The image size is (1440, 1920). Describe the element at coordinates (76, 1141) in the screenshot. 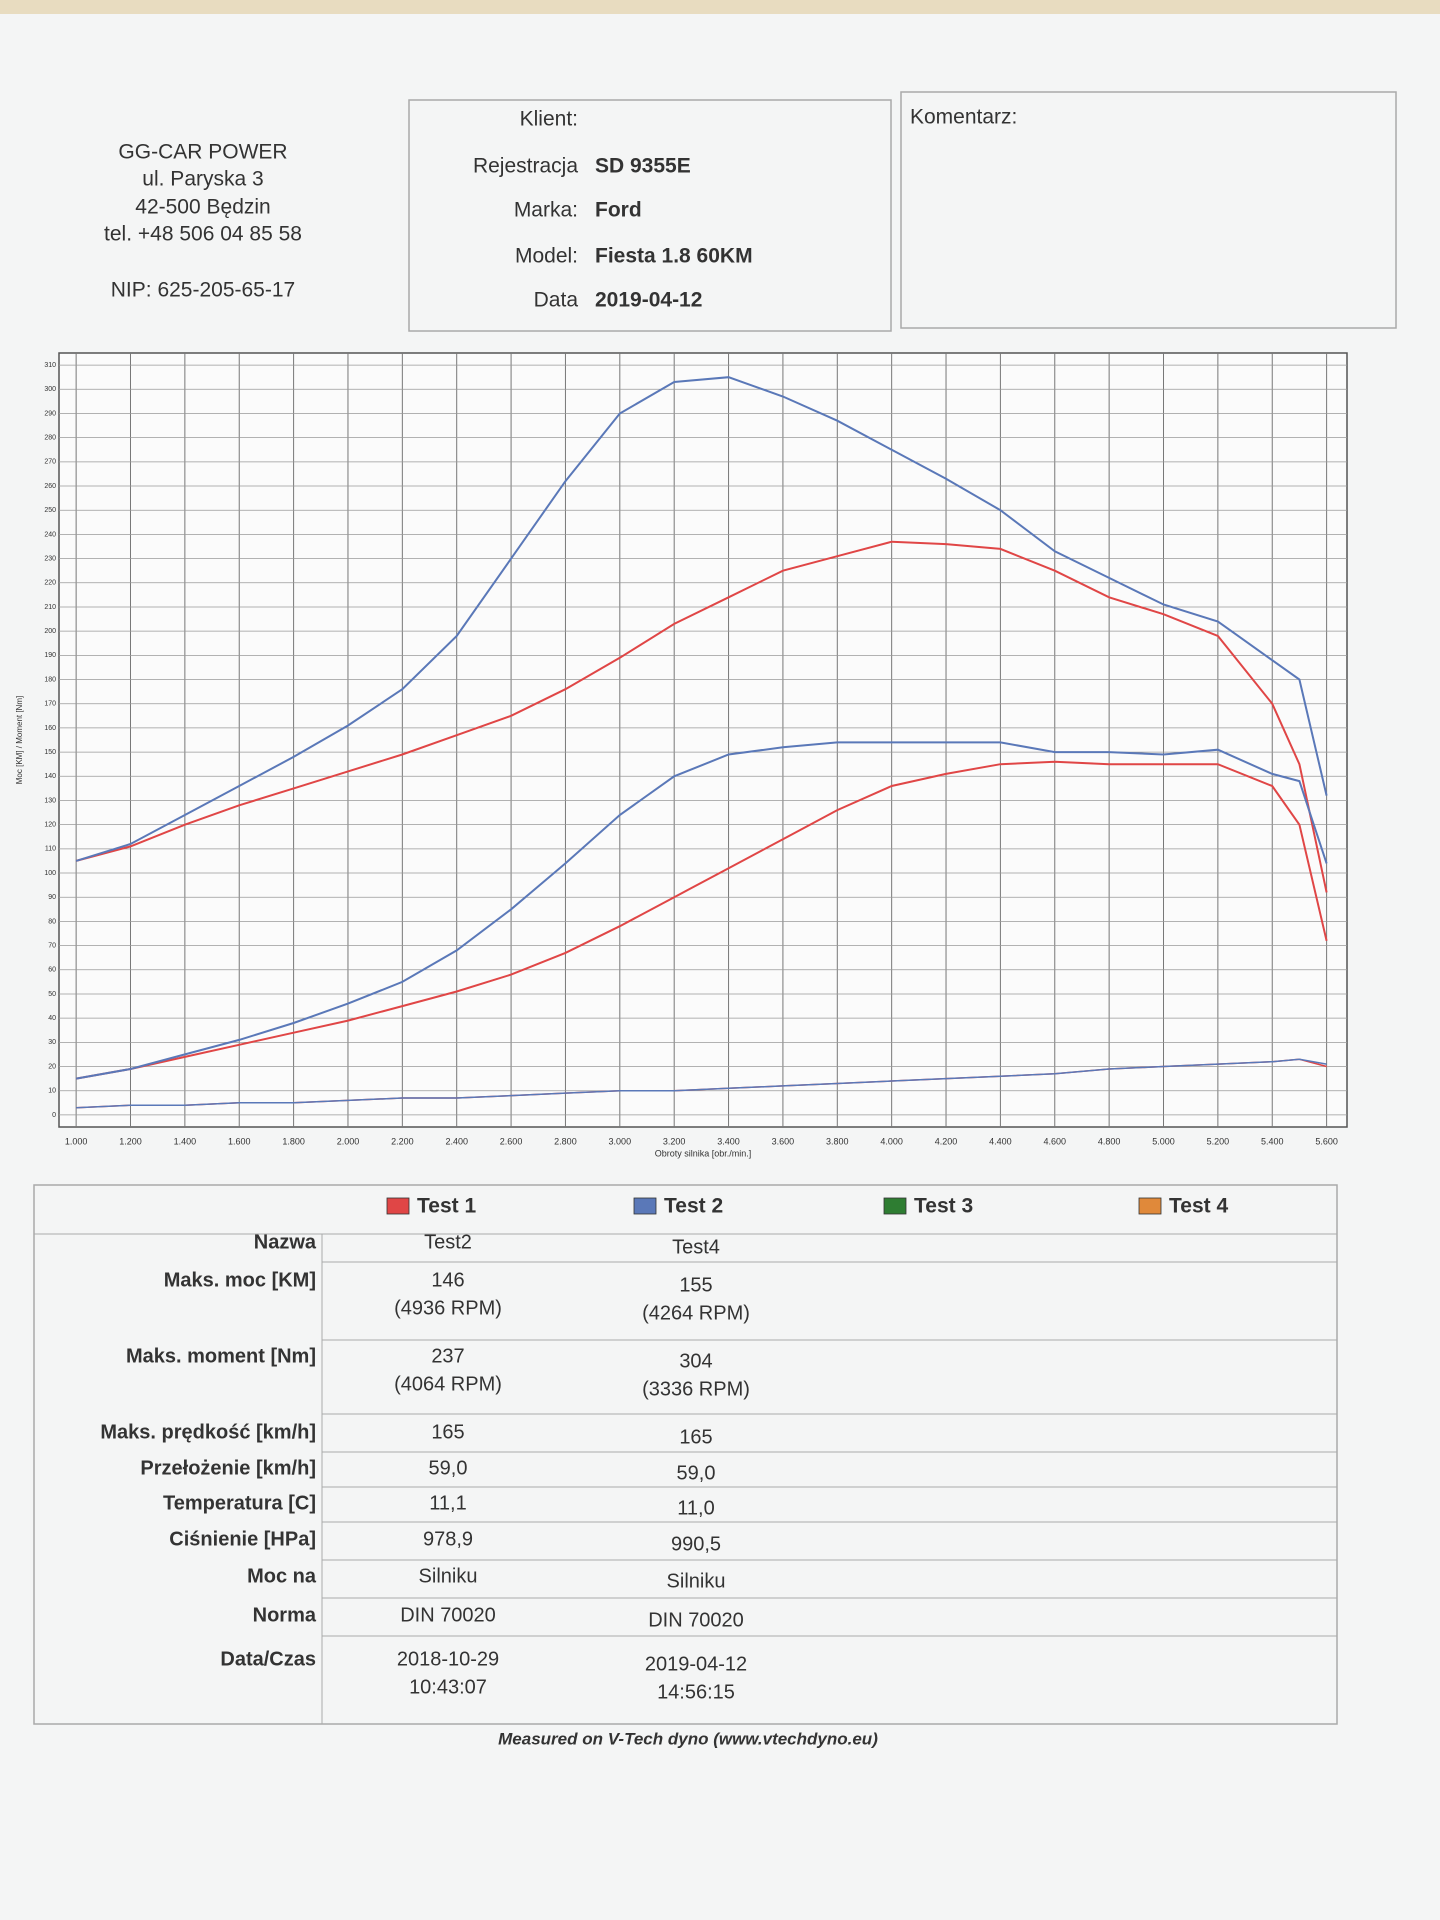

I see `x-tick-label: 1.000` at that location.